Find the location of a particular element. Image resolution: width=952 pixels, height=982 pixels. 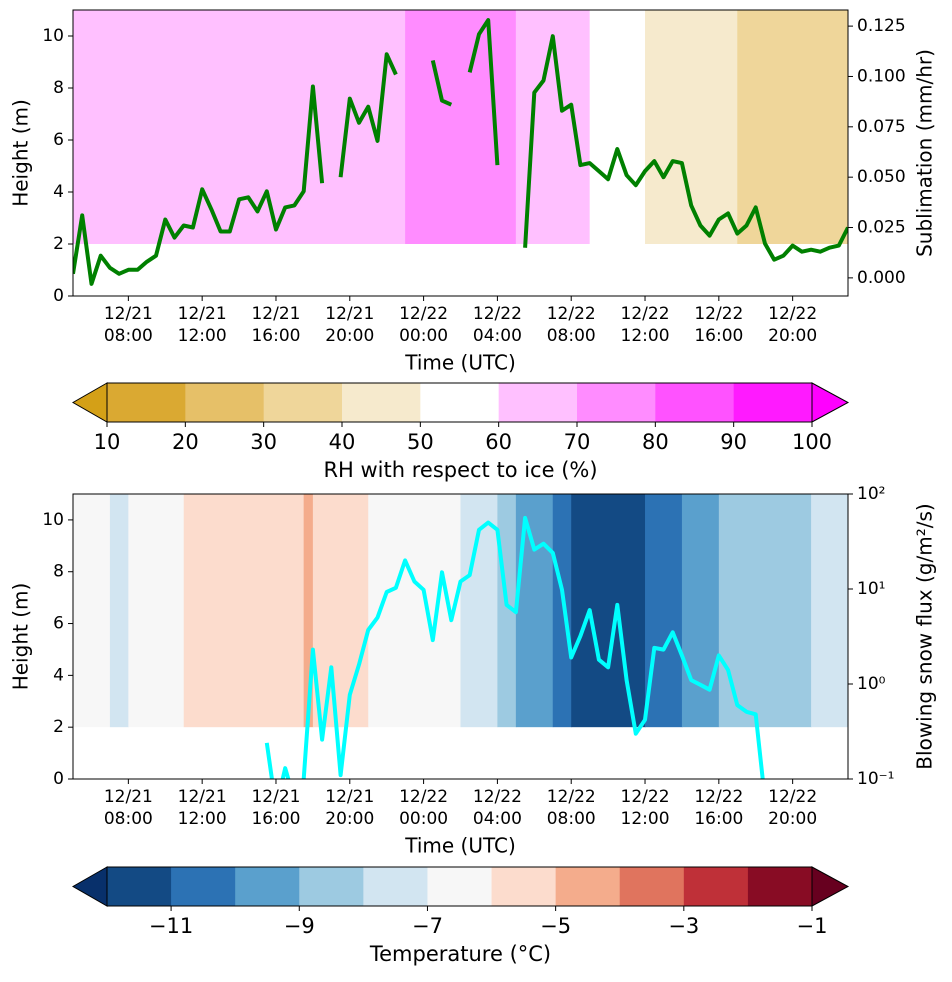

colorbar-tick-label: −7 is located at coordinates (427, 926).